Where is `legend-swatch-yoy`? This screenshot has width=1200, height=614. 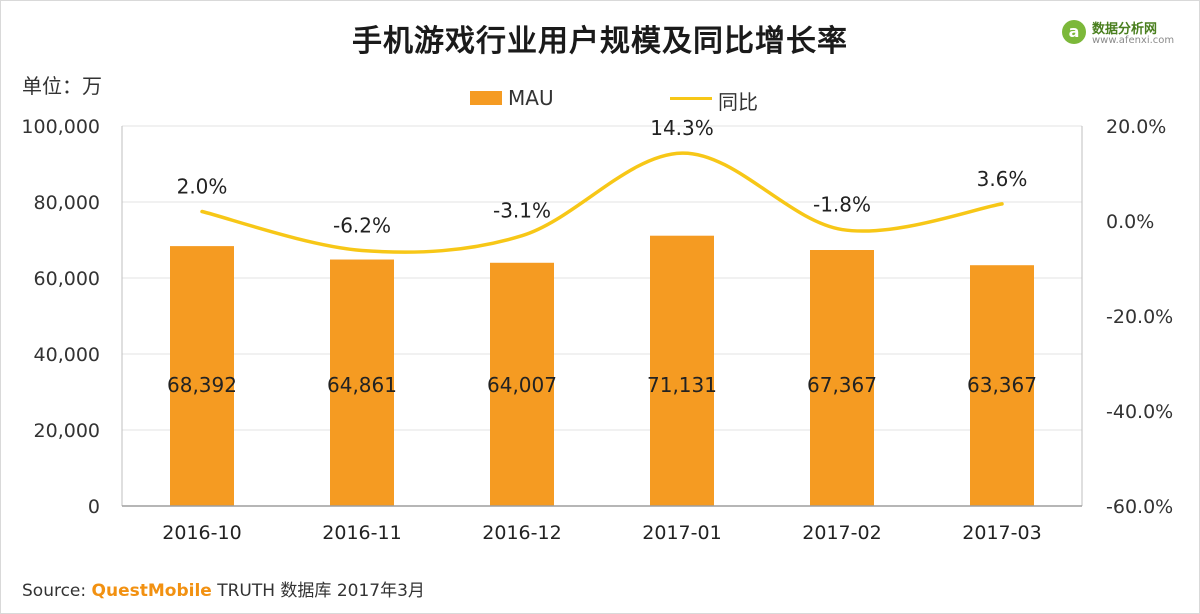 legend-swatch-yoy is located at coordinates (691, 98).